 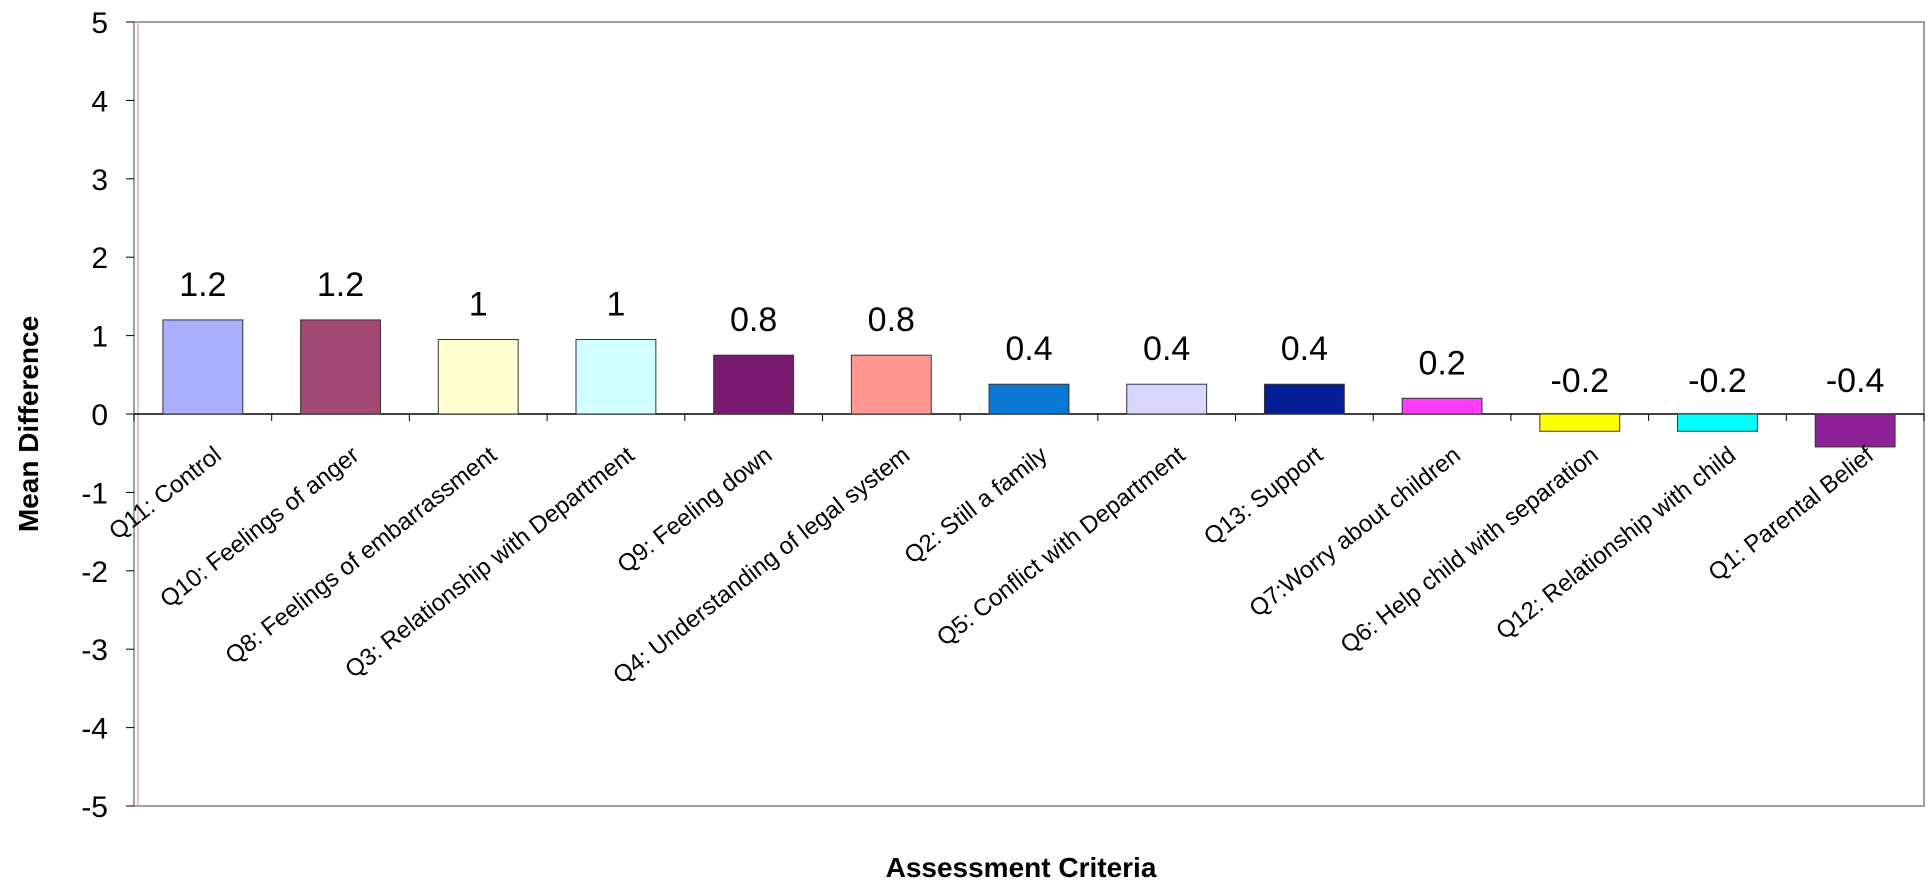 I want to click on y-tick-label: -3, so click(x=94, y=650).